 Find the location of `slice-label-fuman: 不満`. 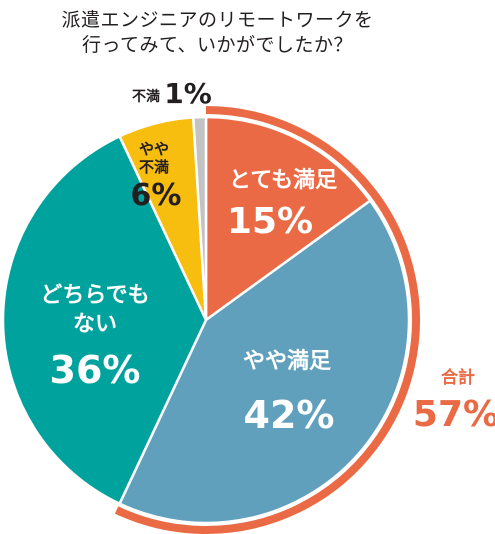

slice-label-fuman: 不満 is located at coordinates (146, 96).